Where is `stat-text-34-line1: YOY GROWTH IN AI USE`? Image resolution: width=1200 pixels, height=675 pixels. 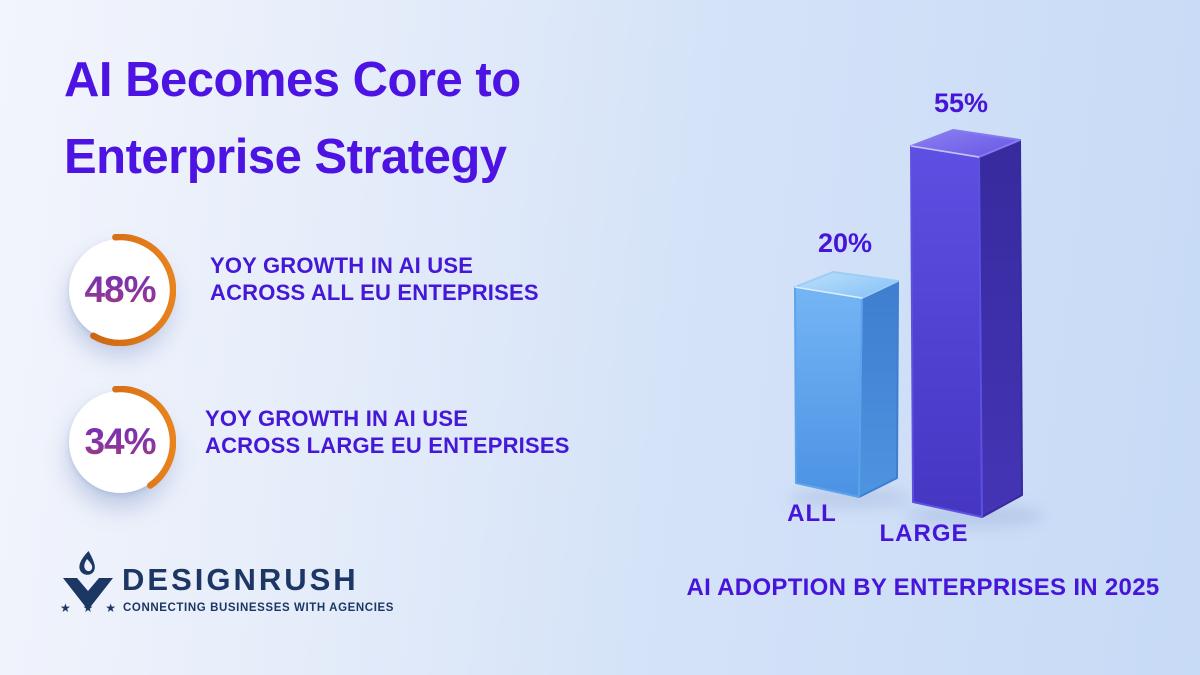
stat-text-34-line1: YOY GROWTH IN AI USE is located at coordinates (337, 418).